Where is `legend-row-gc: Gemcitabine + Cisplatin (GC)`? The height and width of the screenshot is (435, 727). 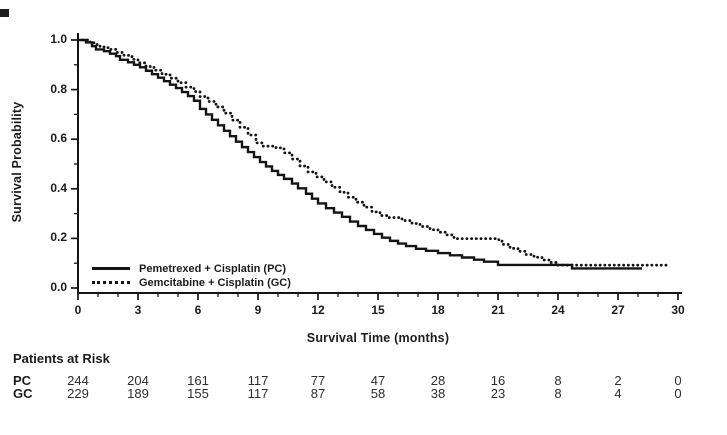 legend-row-gc: Gemcitabine + Cisplatin (GC) is located at coordinates (191, 282).